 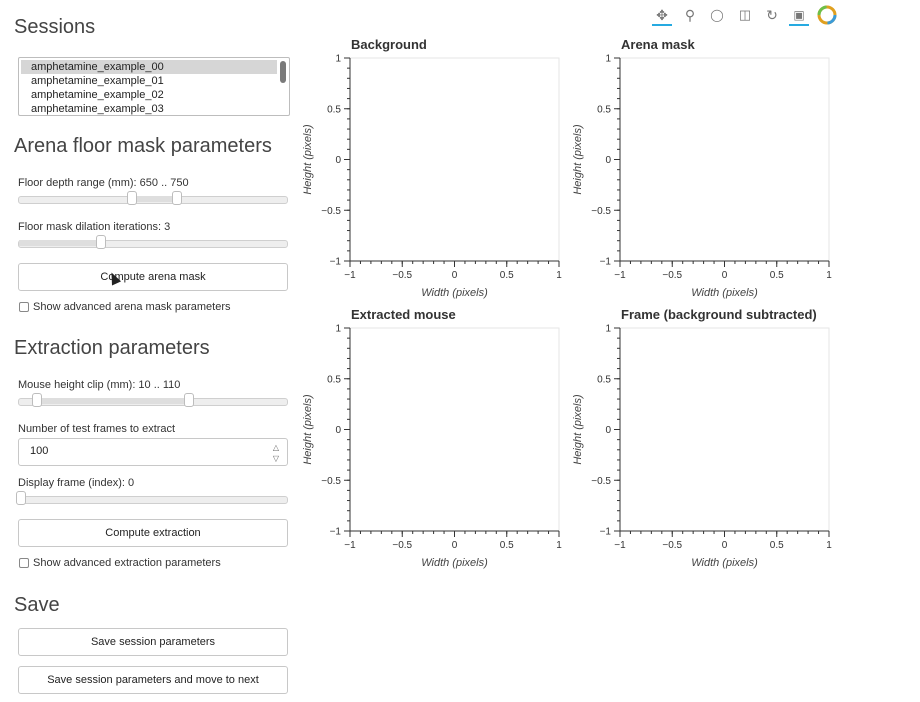 I want to click on advanced-extraction-label: Show advanced extraction parameters, so click(x=127, y=563).